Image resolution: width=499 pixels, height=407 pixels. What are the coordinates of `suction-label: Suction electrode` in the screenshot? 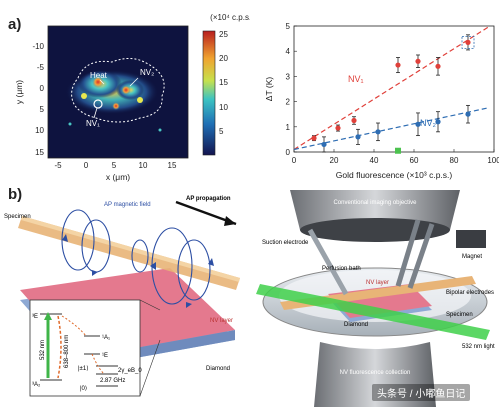 It's located at (285, 243).